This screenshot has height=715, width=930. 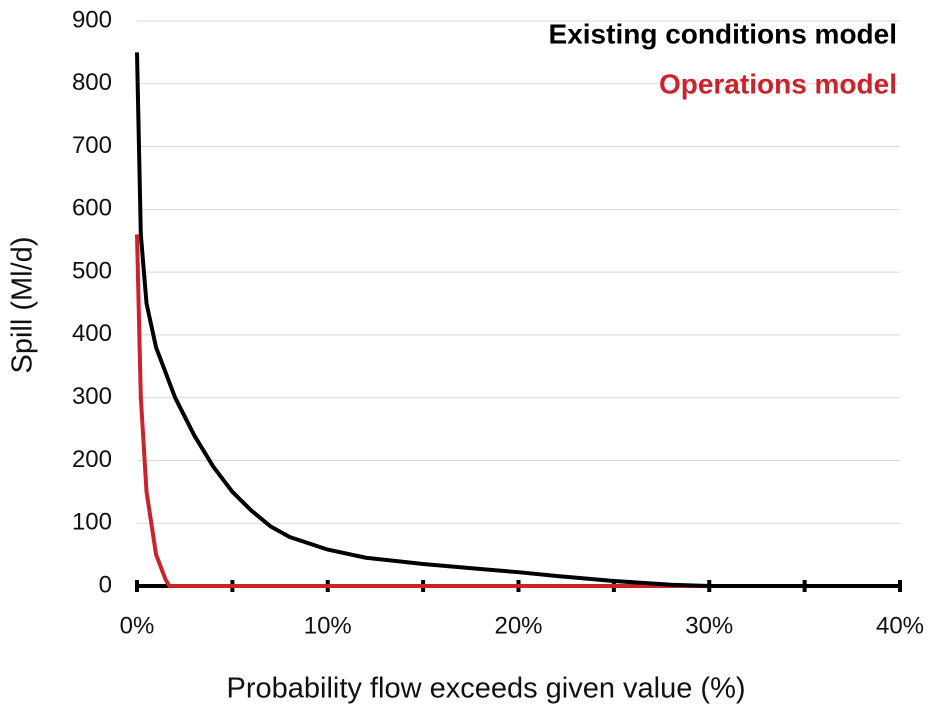 I want to click on y-tick-label: 300, so click(x=92, y=396).